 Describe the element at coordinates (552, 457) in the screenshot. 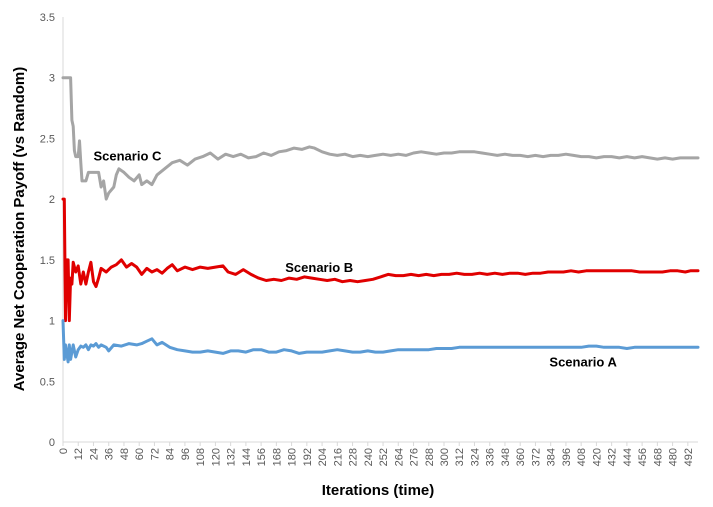

I see `x-tick-label: 384` at that location.